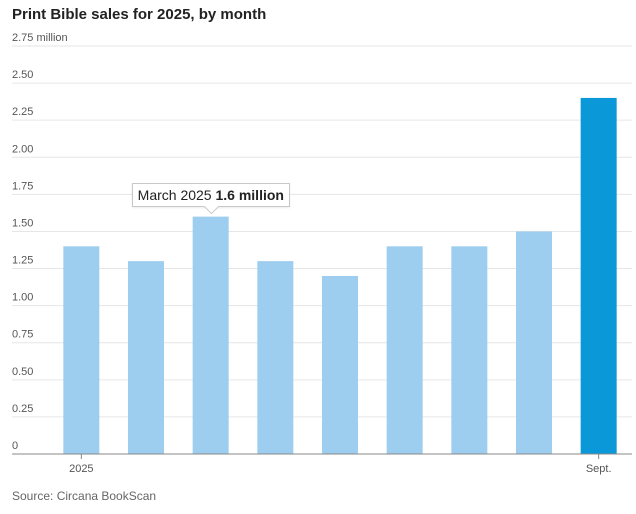 Image resolution: width=636 pixels, height=514 pixels. What do you see at coordinates (22, 149) in the screenshot?
I see `y-tick-label: 2.00` at bounding box center [22, 149].